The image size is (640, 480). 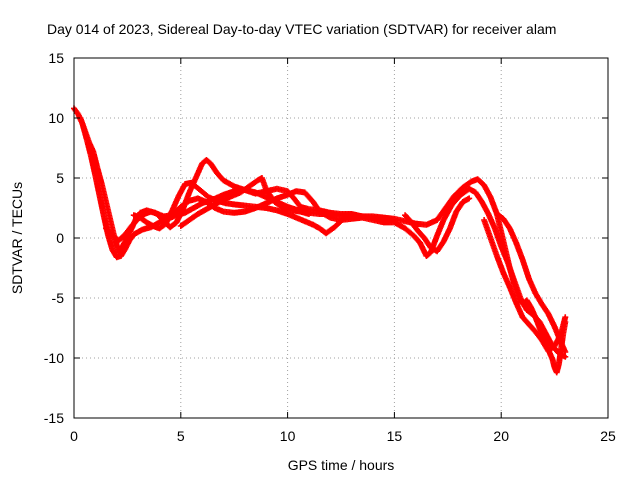 I want to click on y-tick-labels: -15 -10 -5 0 5 10 15, so click(x=54, y=238).